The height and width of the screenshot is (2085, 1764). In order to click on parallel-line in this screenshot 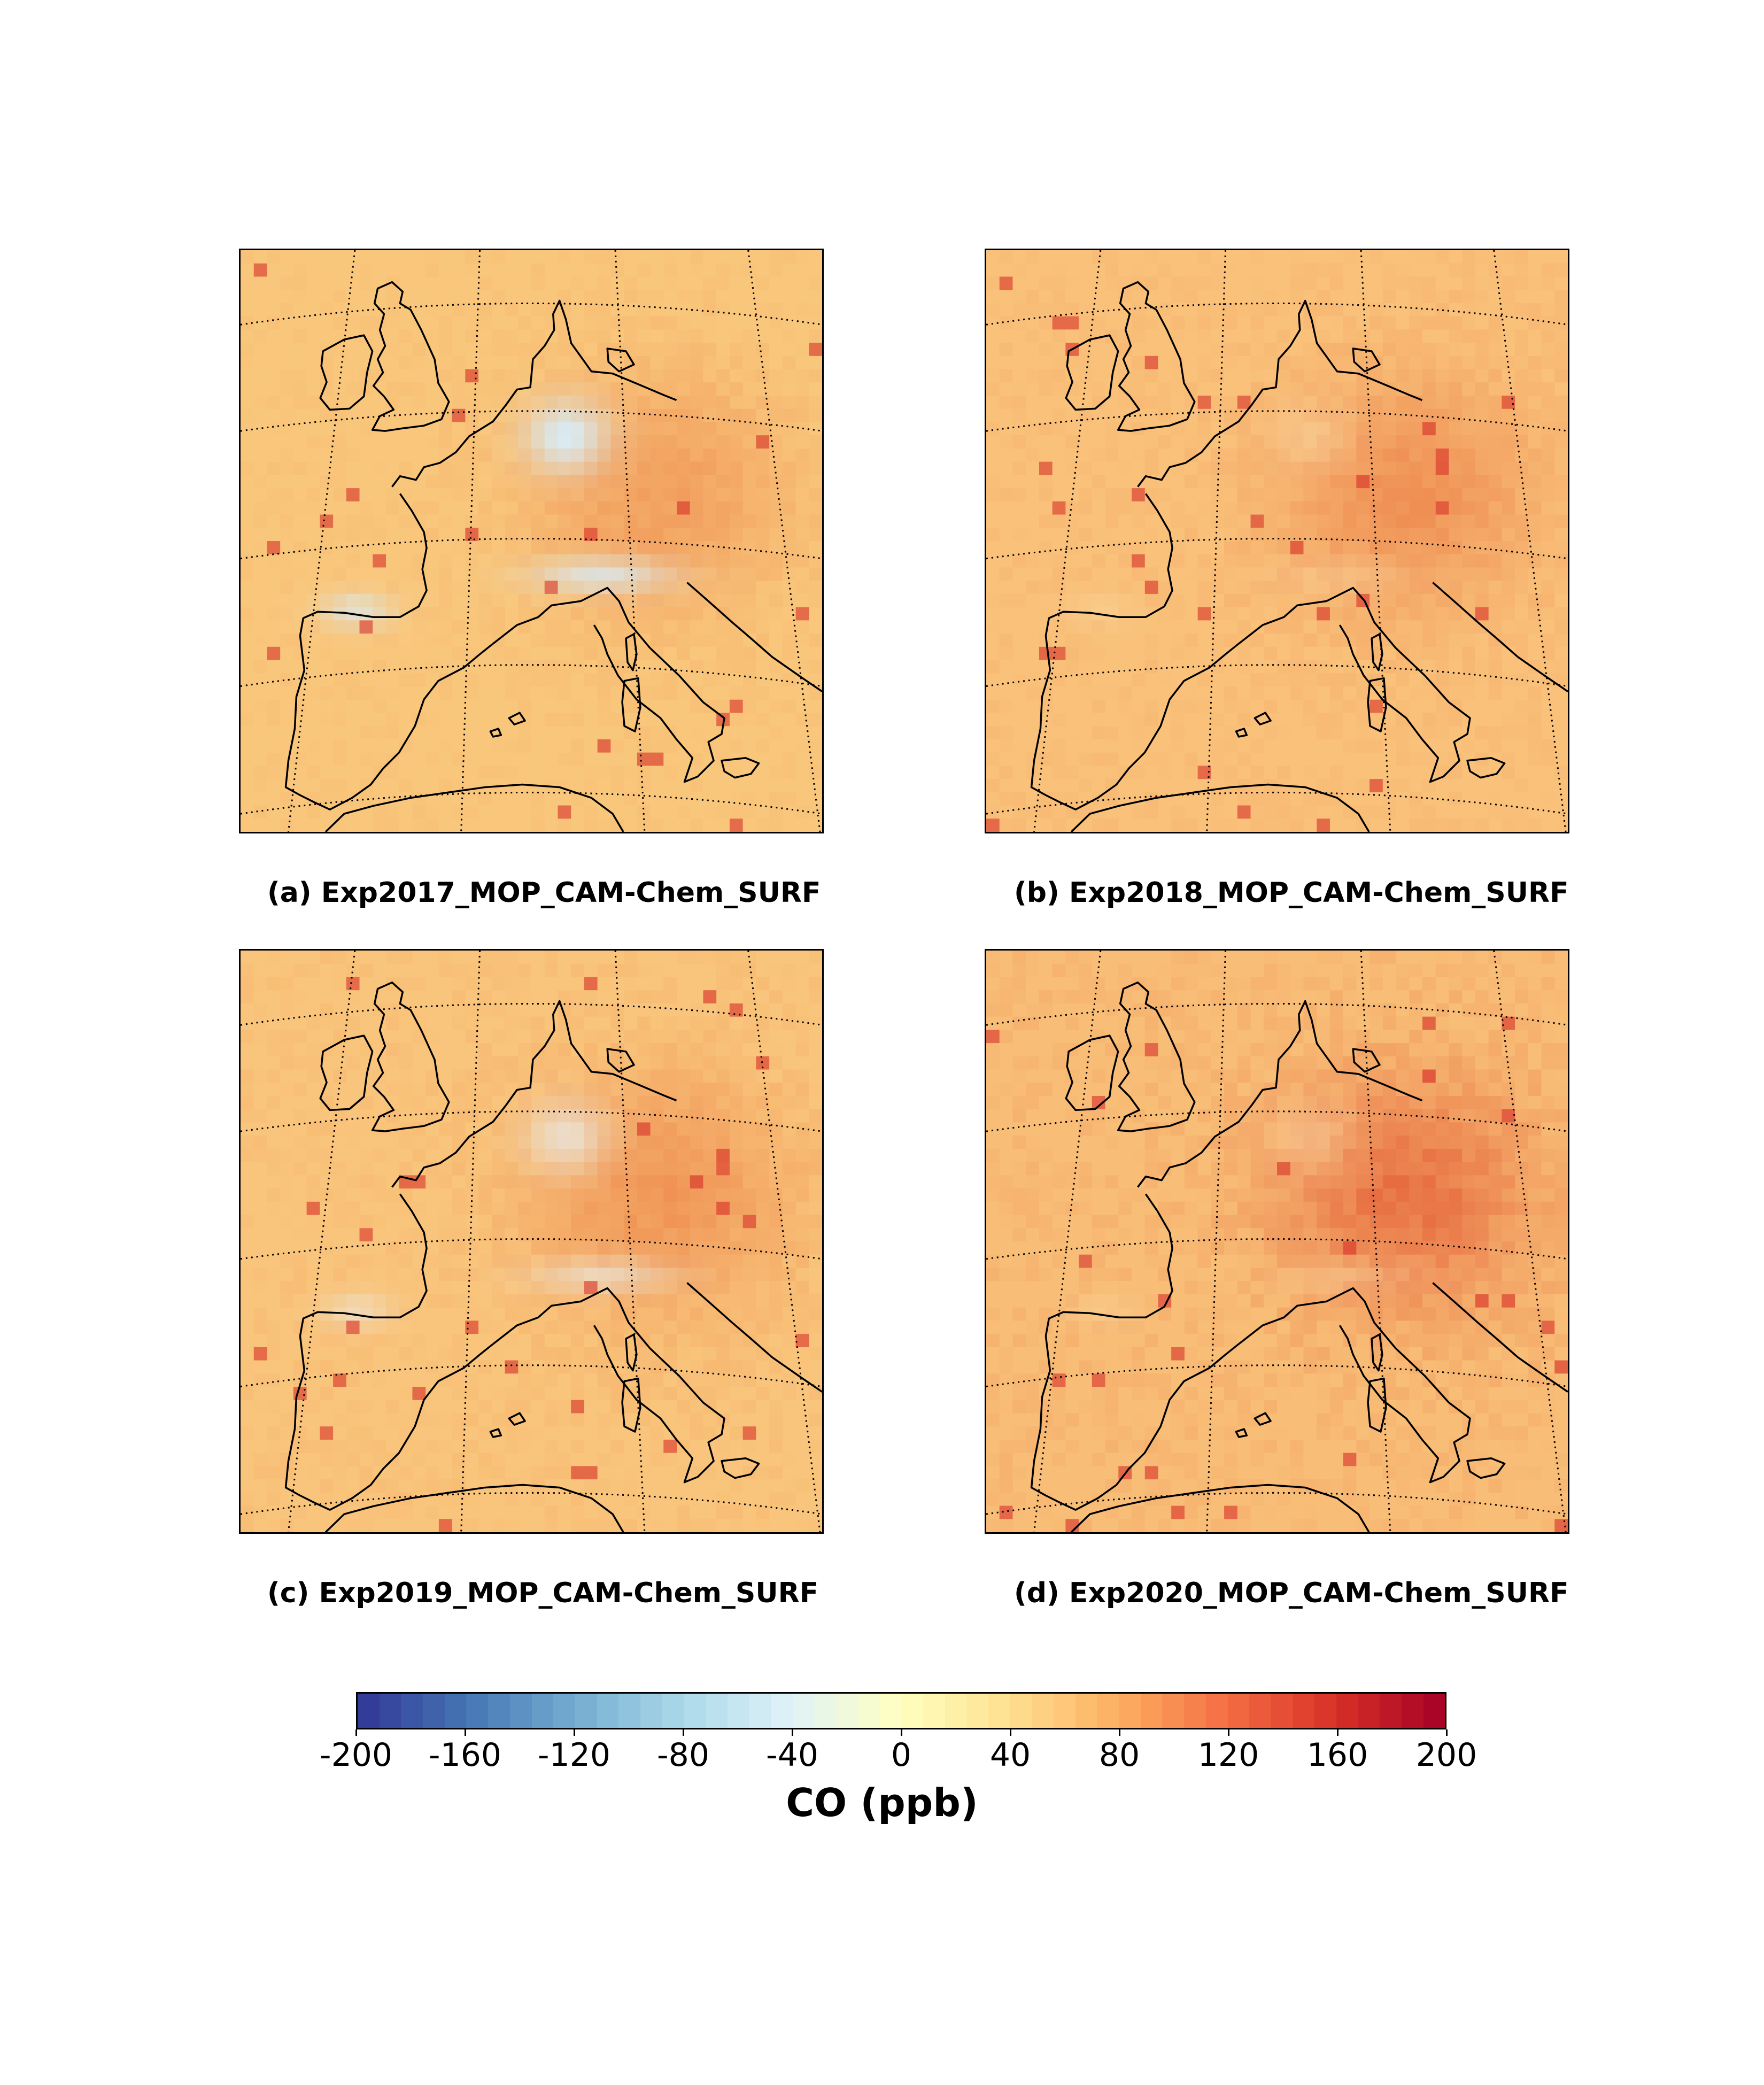, I will do `click(531, 549)`.